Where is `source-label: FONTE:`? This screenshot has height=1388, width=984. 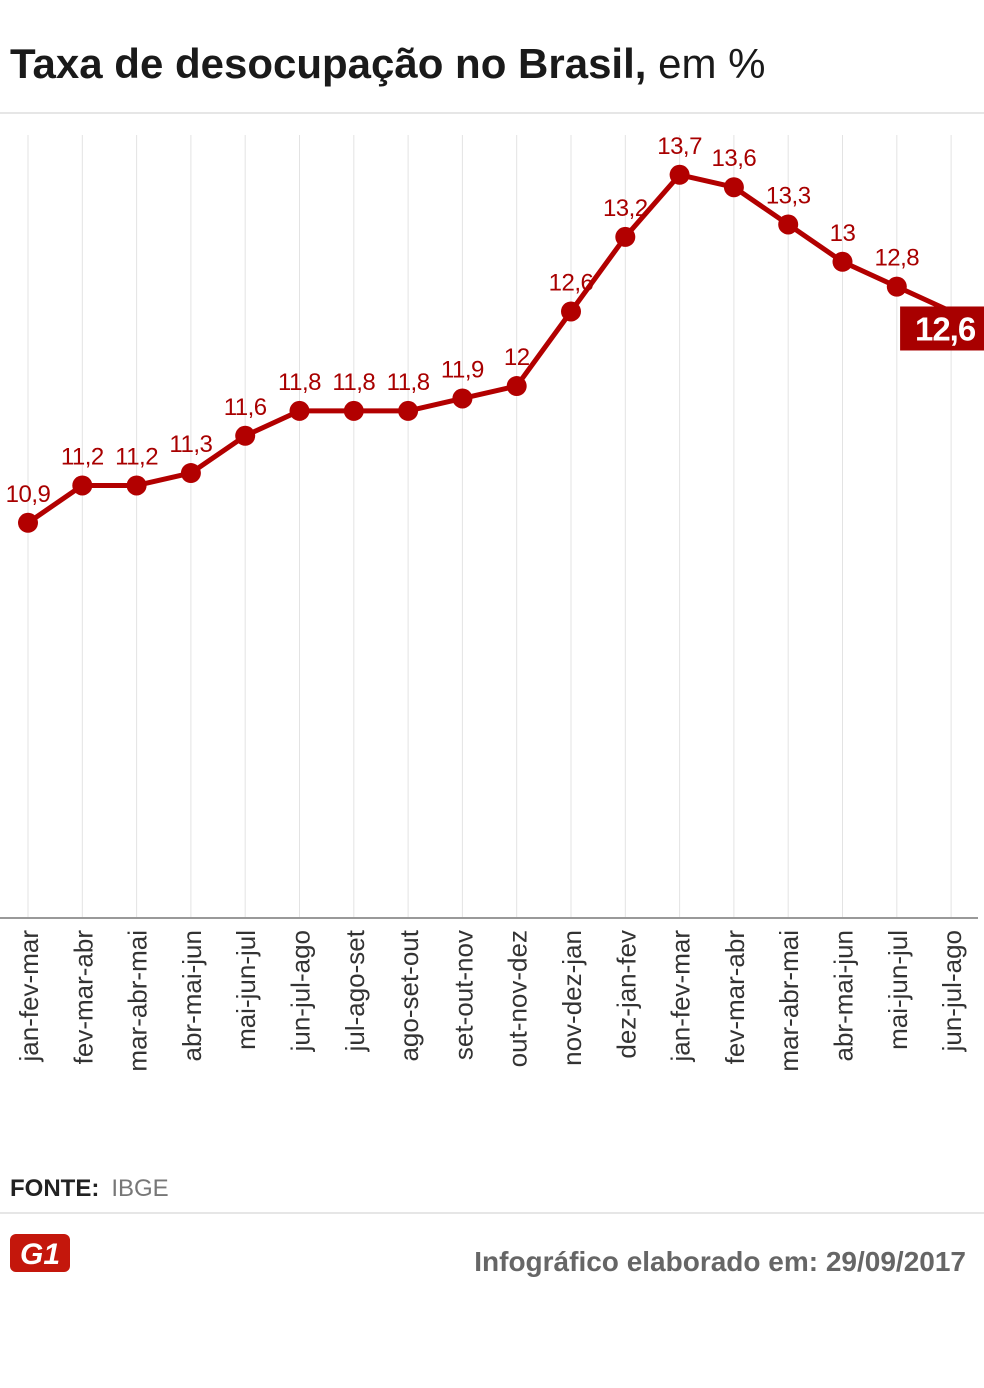
source-label: FONTE: is located at coordinates (55, 1188).